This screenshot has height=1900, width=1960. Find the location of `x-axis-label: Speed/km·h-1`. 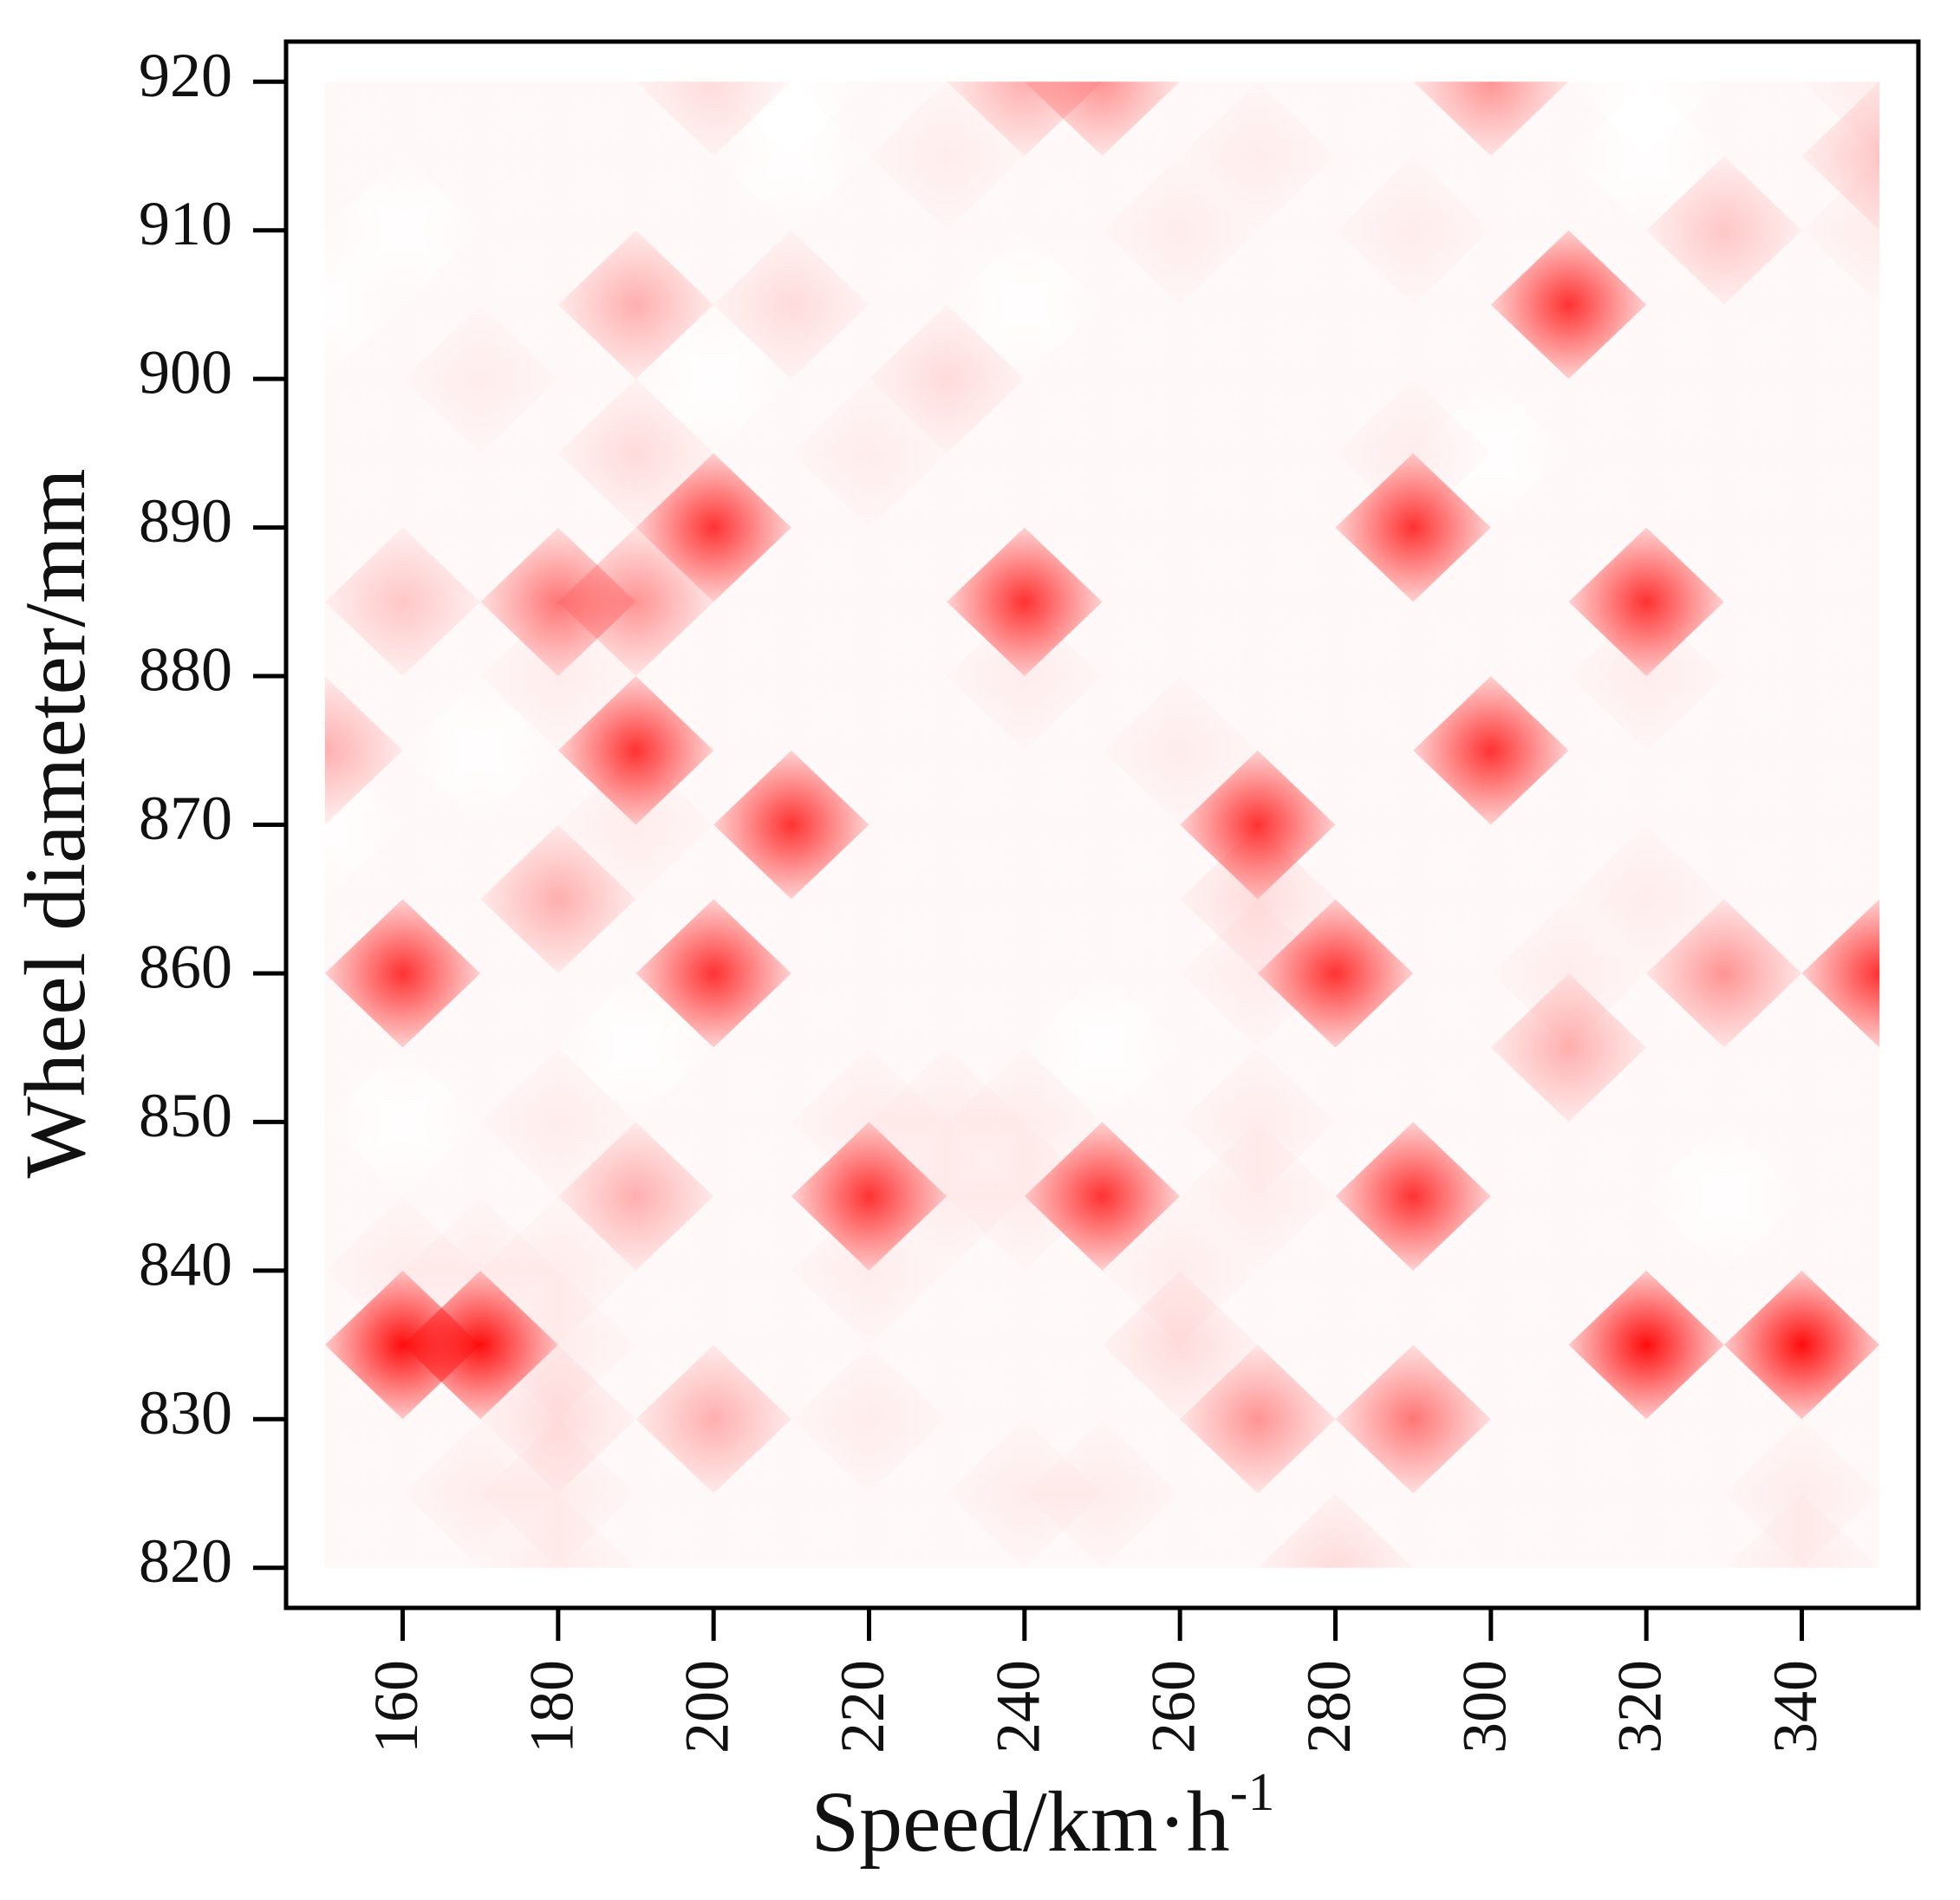

x-axis-label: Speed/km·h-1 is located at coordinates (1043, 1816).